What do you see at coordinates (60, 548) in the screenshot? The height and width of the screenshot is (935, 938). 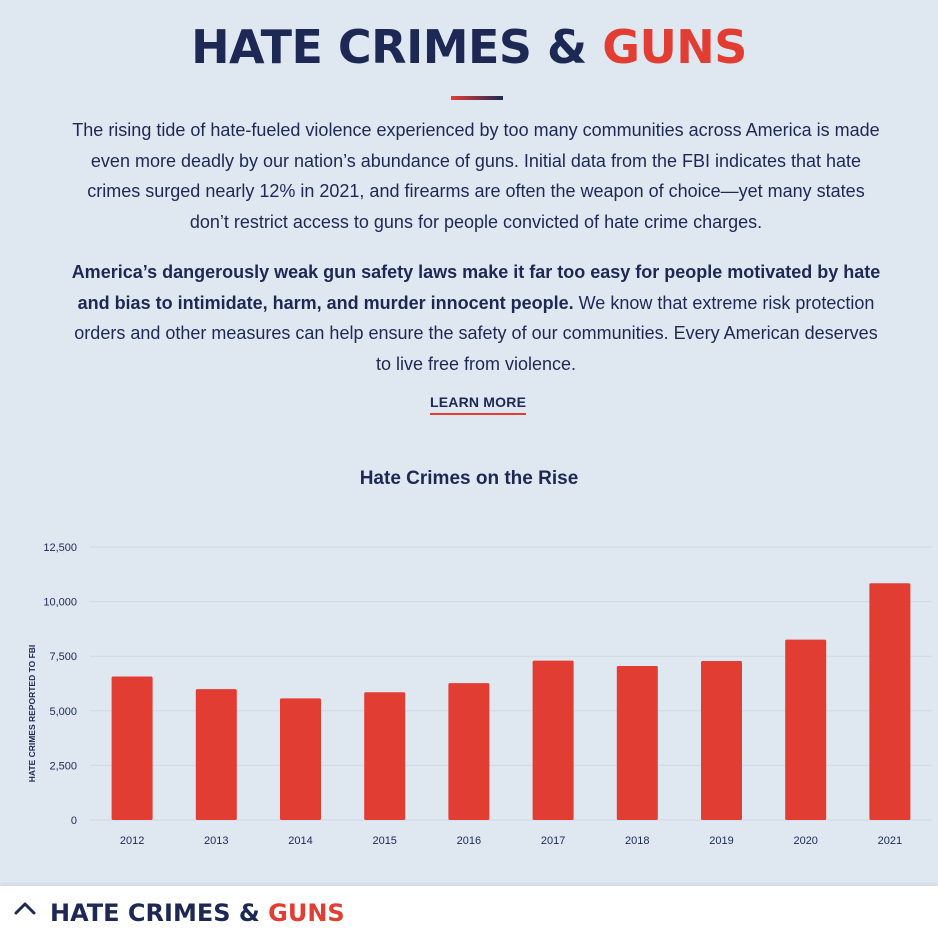 I see `y-tick-label: 12,500` at bounding box center [60, 548].